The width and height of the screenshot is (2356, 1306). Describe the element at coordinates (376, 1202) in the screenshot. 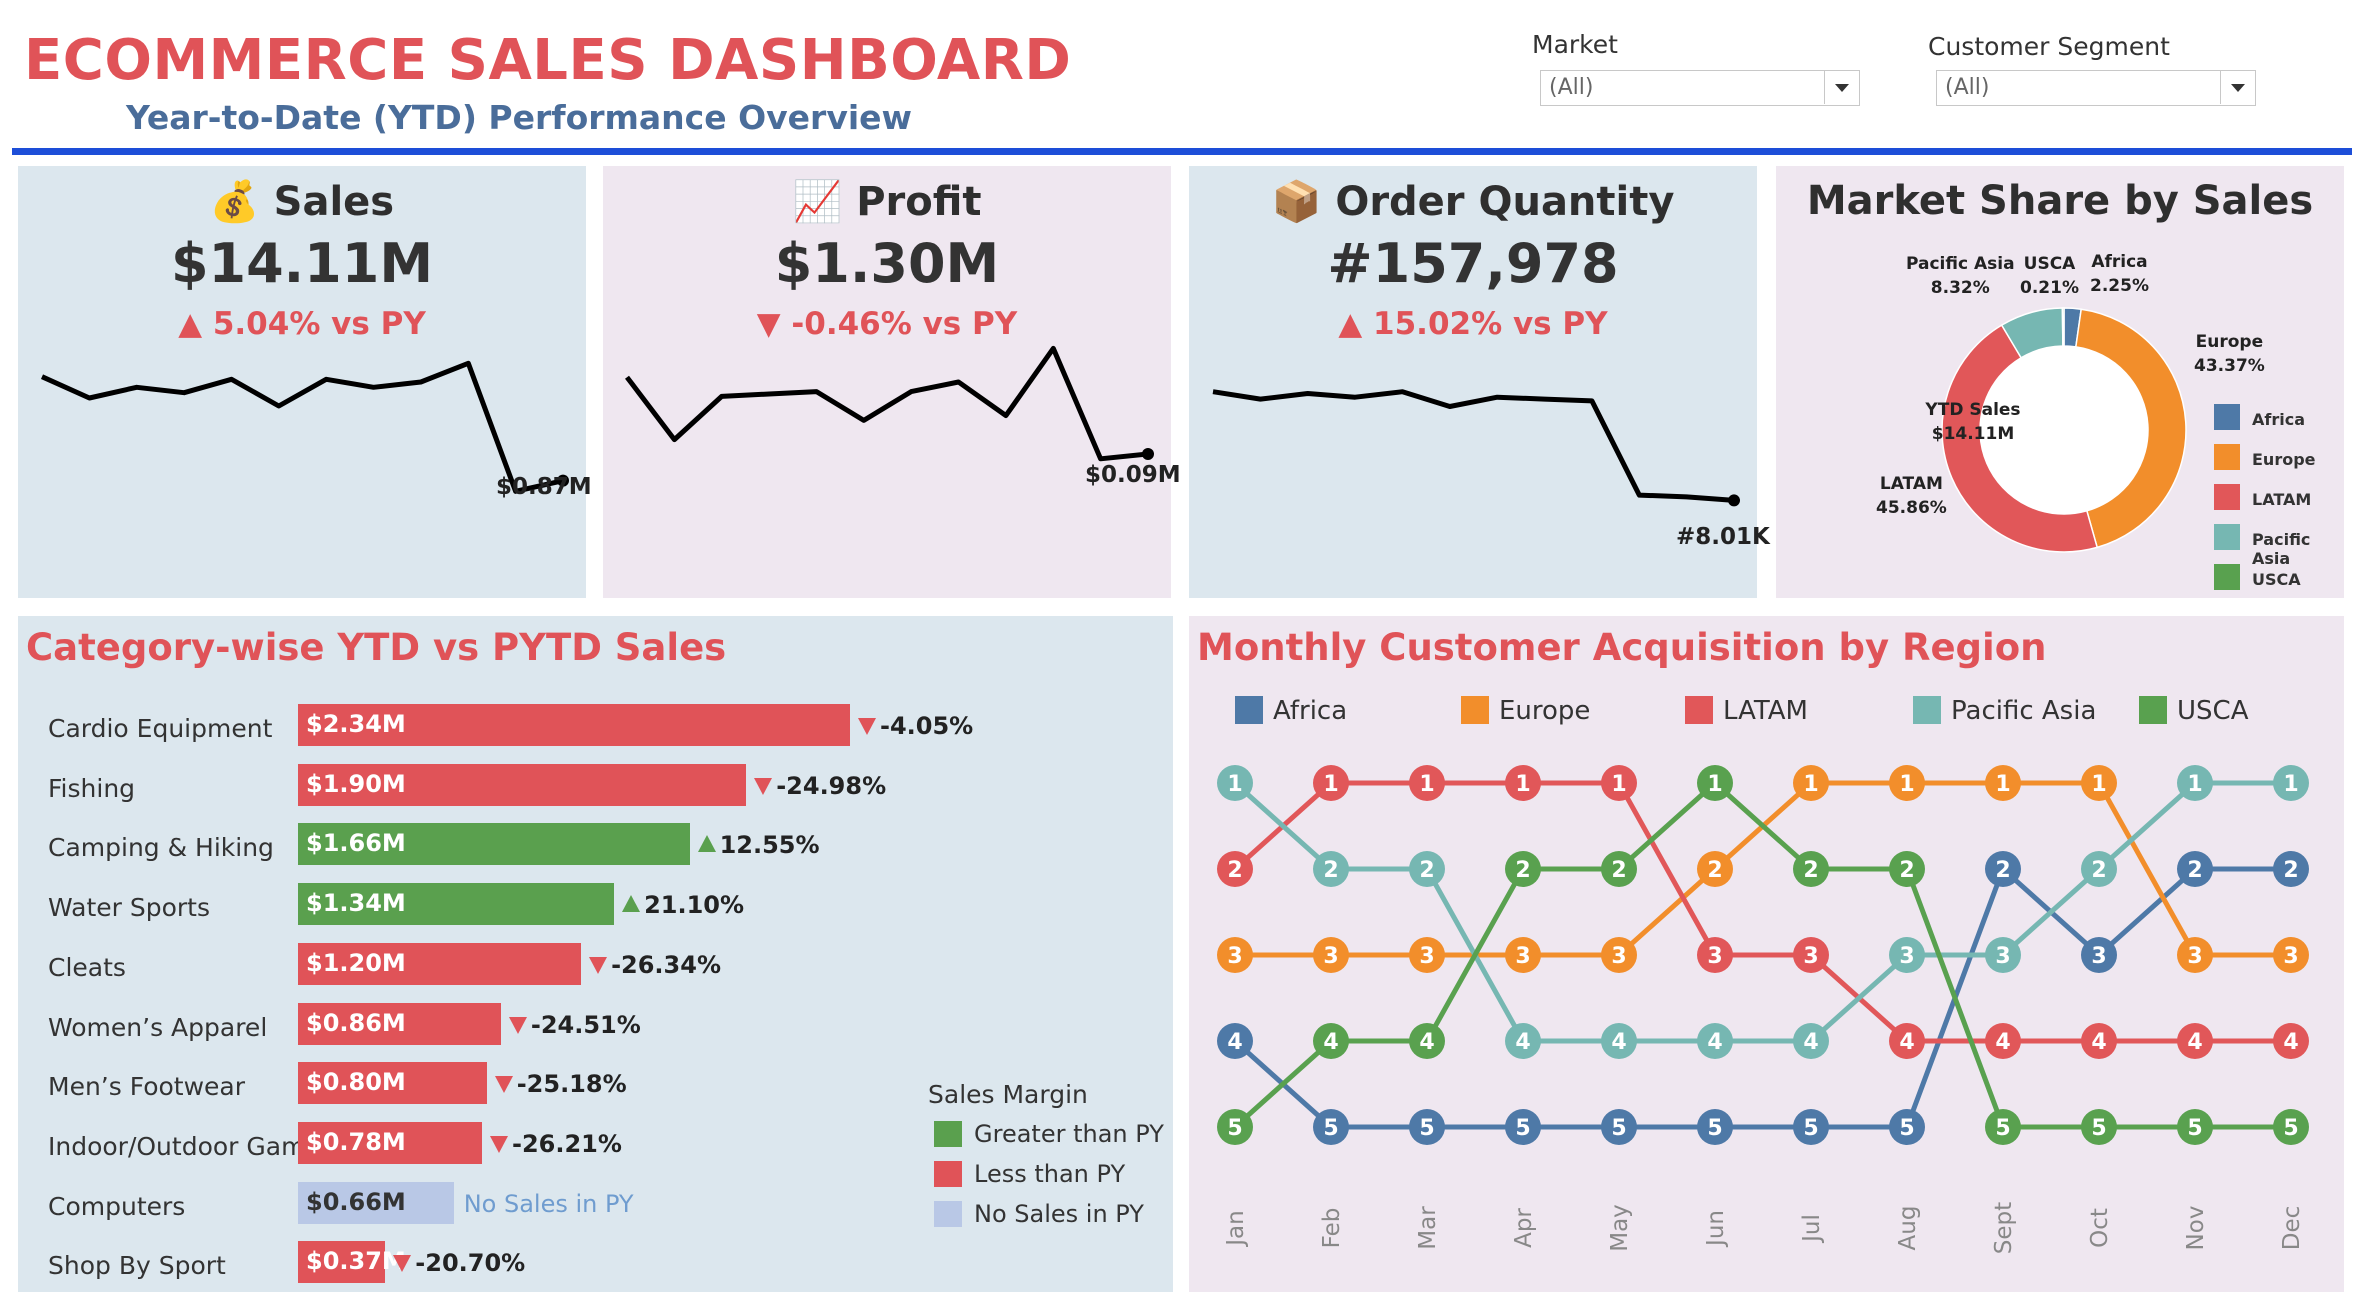

I see `category-bar: $0.66M` at that location.